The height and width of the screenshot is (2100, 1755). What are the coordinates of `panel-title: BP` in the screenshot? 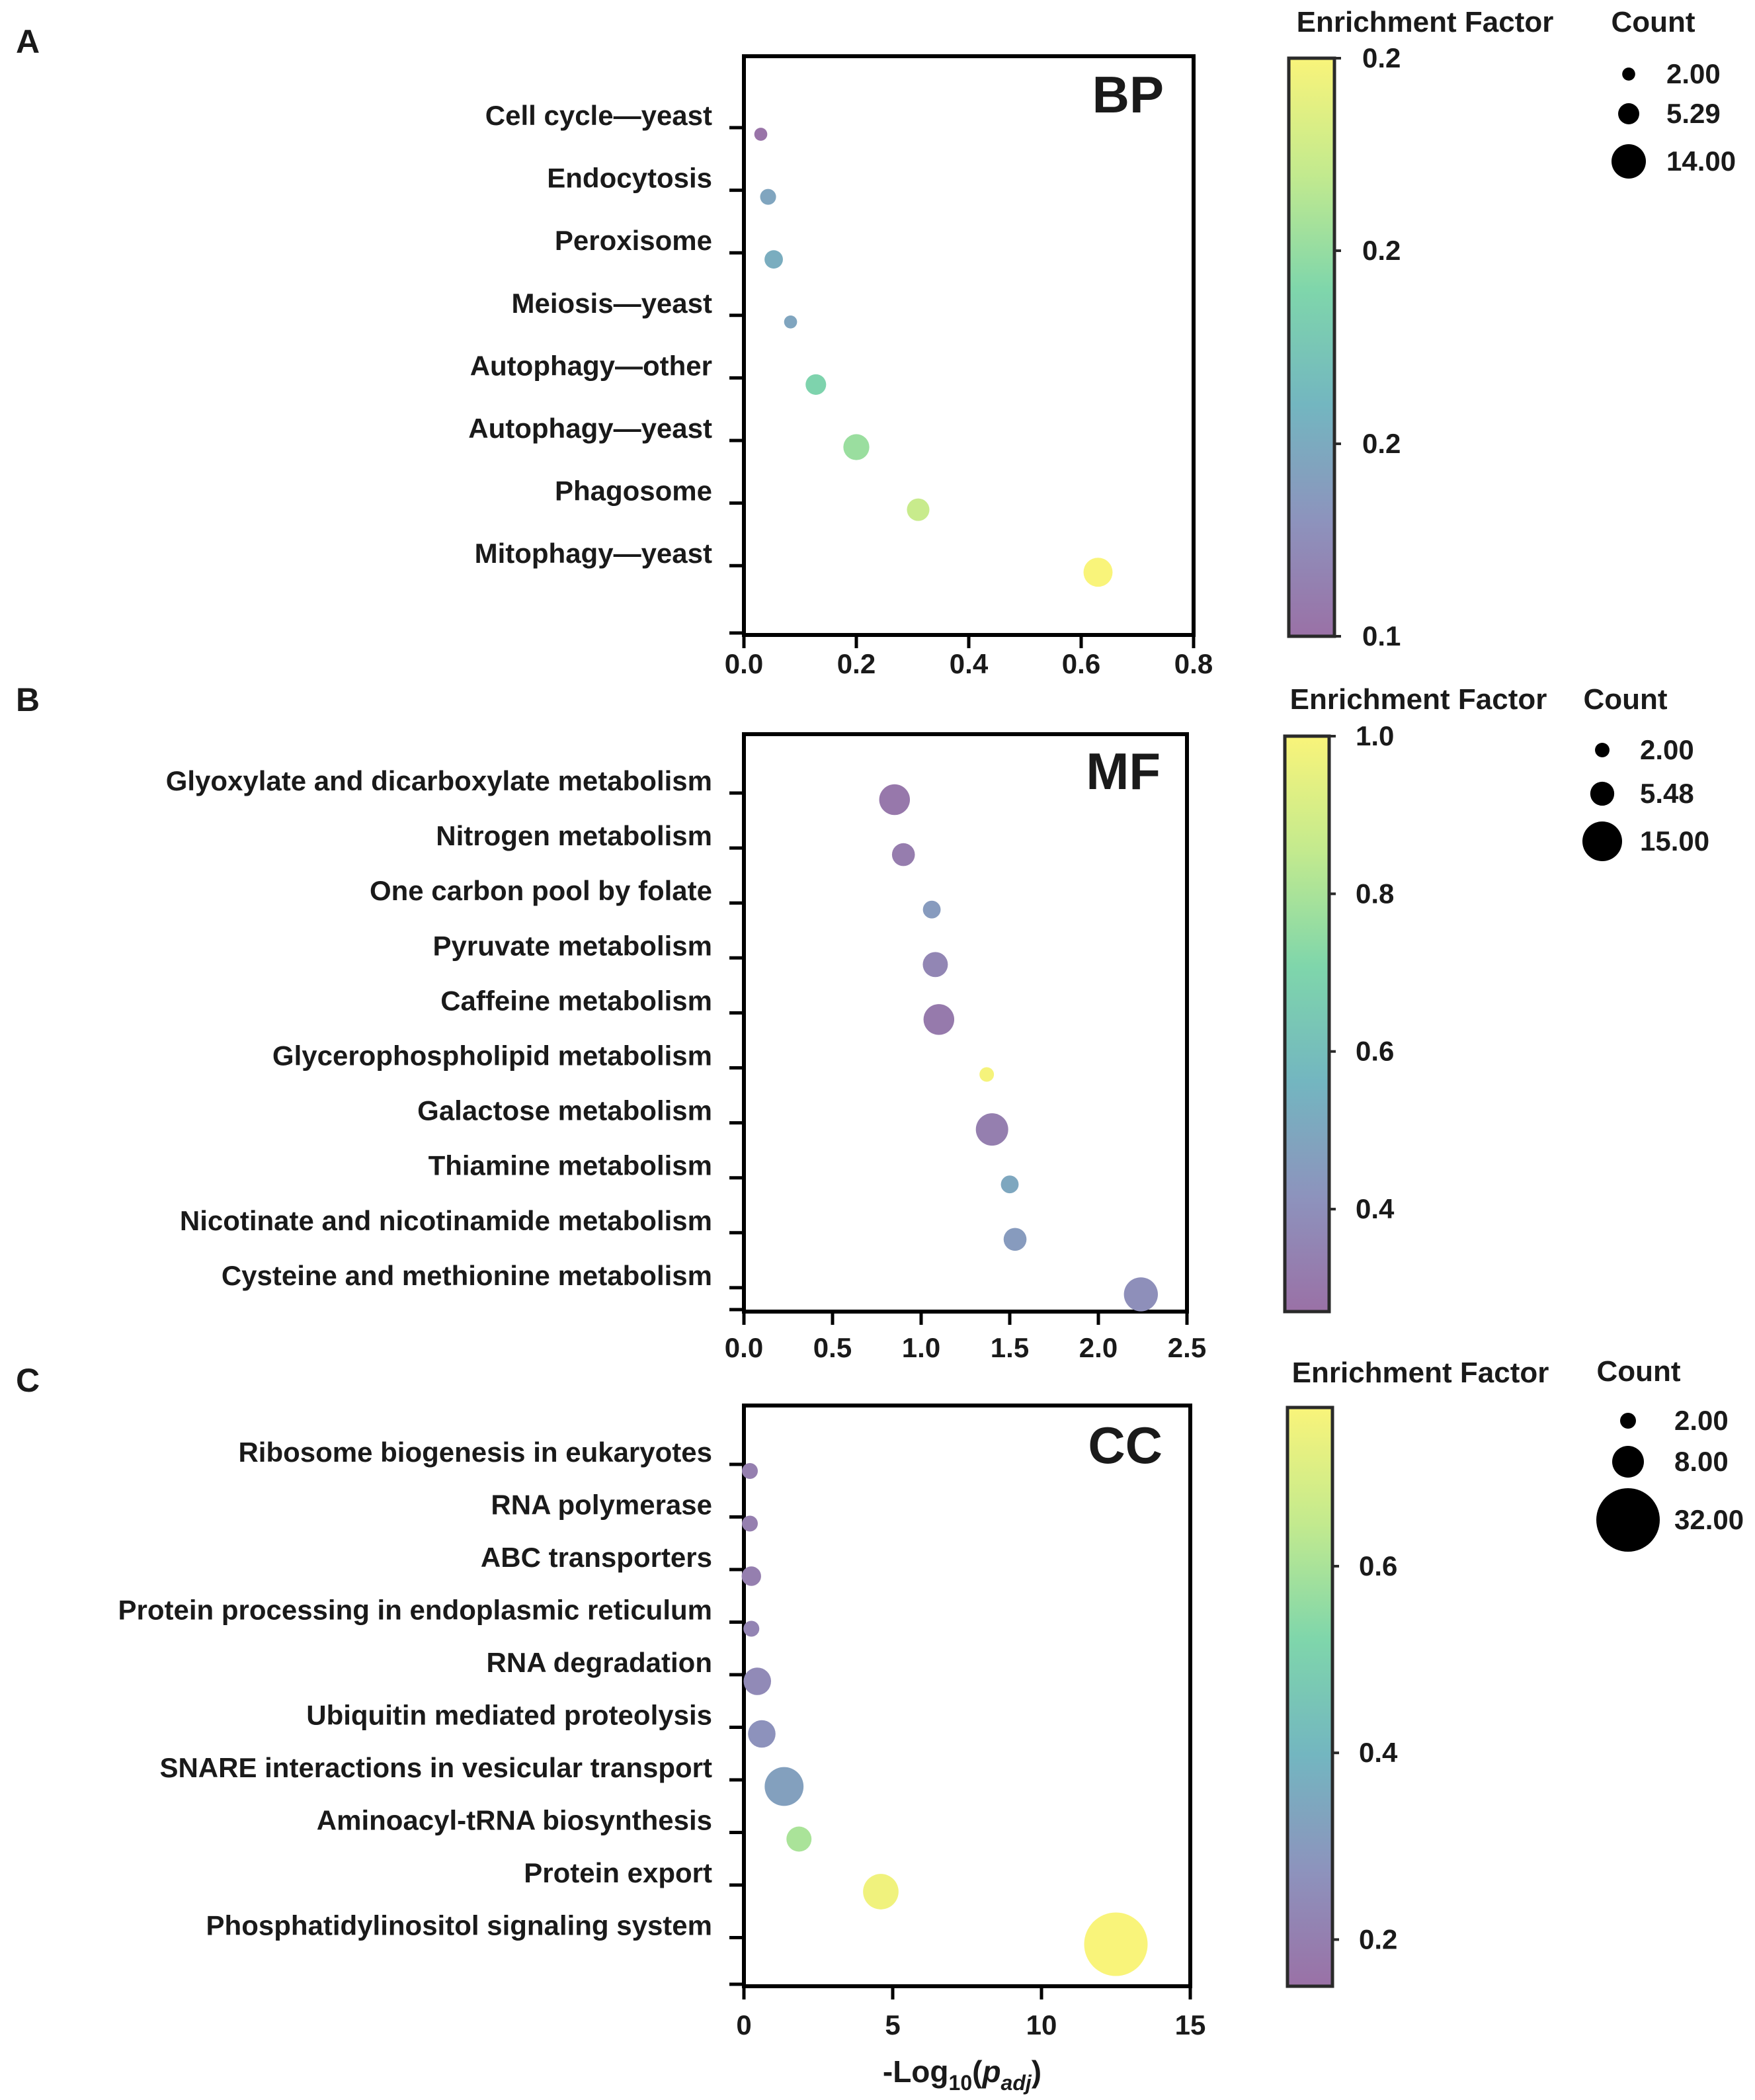 It's located at (1128, 94).